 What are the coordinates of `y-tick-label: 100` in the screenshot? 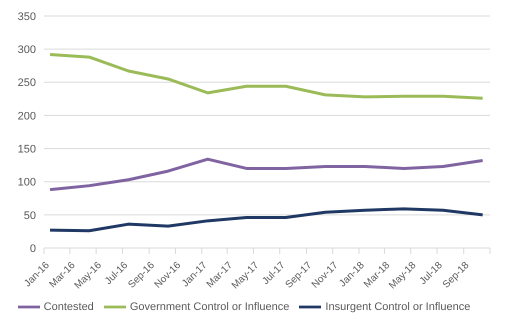 It's located at (27, 182).